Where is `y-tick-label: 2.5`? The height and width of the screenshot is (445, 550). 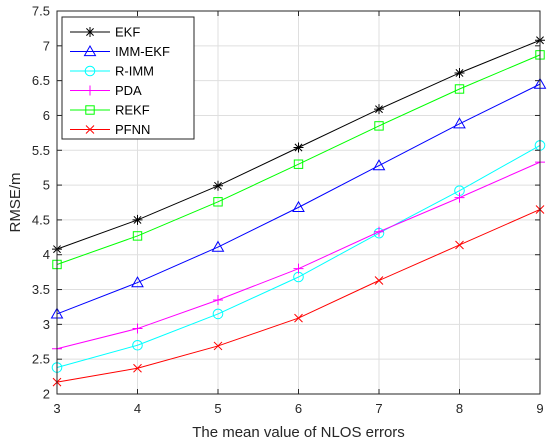
y-tick-label: 2.5 is located at coordinates (41, 359).